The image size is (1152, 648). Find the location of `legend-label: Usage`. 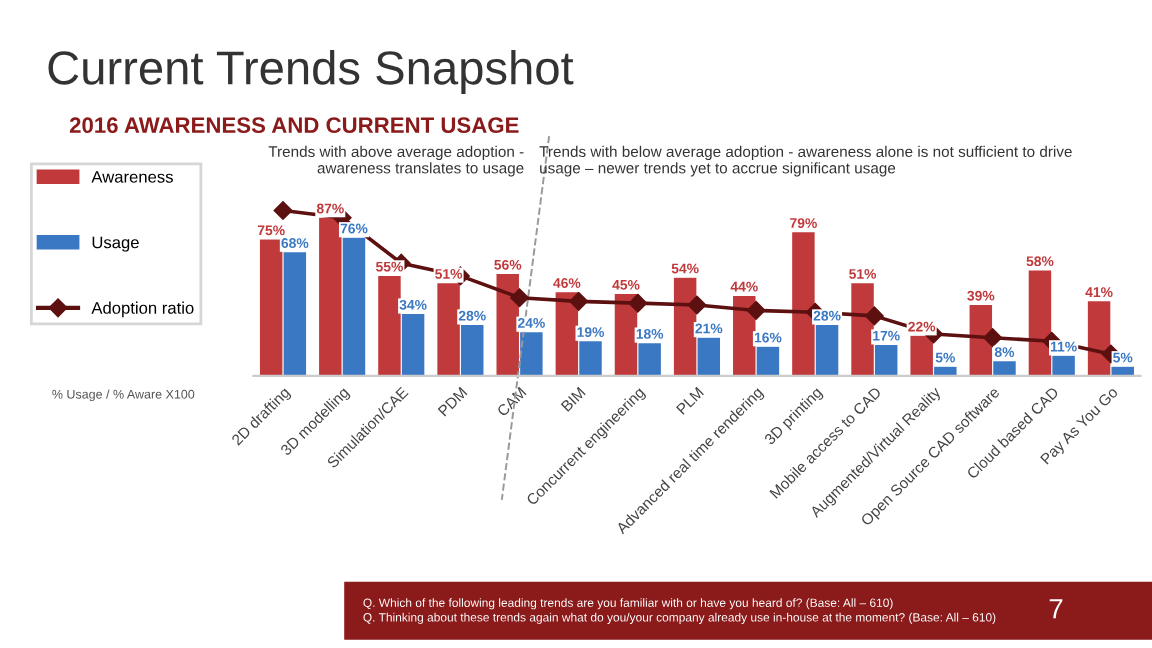

legend-label: Usage is located at coordinates (115, 244).